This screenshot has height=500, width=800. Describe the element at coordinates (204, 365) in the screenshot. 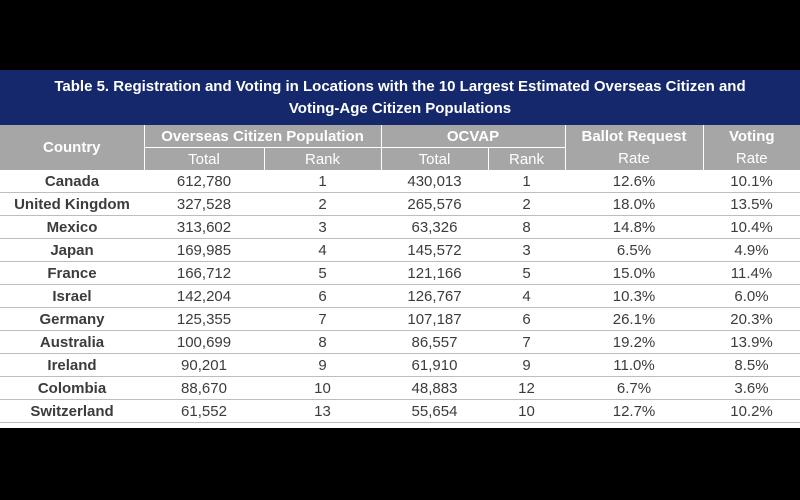

I see `cell-ocp-total: 90,201` at that location.